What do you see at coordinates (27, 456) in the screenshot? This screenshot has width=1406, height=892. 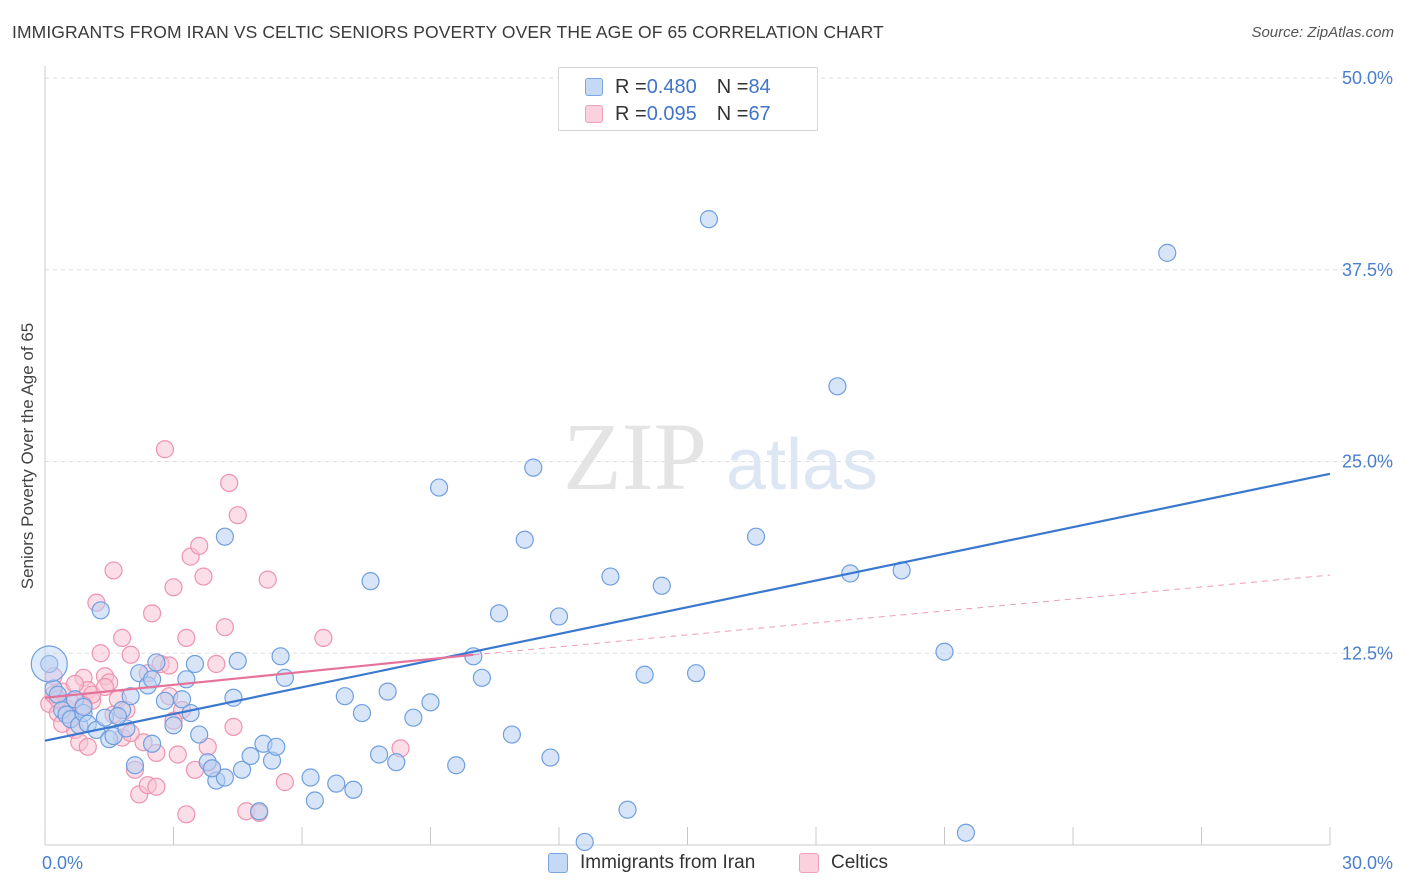 I see `y-axis-label: Seniors Poverty Over the Age of 65` at bounding box center [27, 456].